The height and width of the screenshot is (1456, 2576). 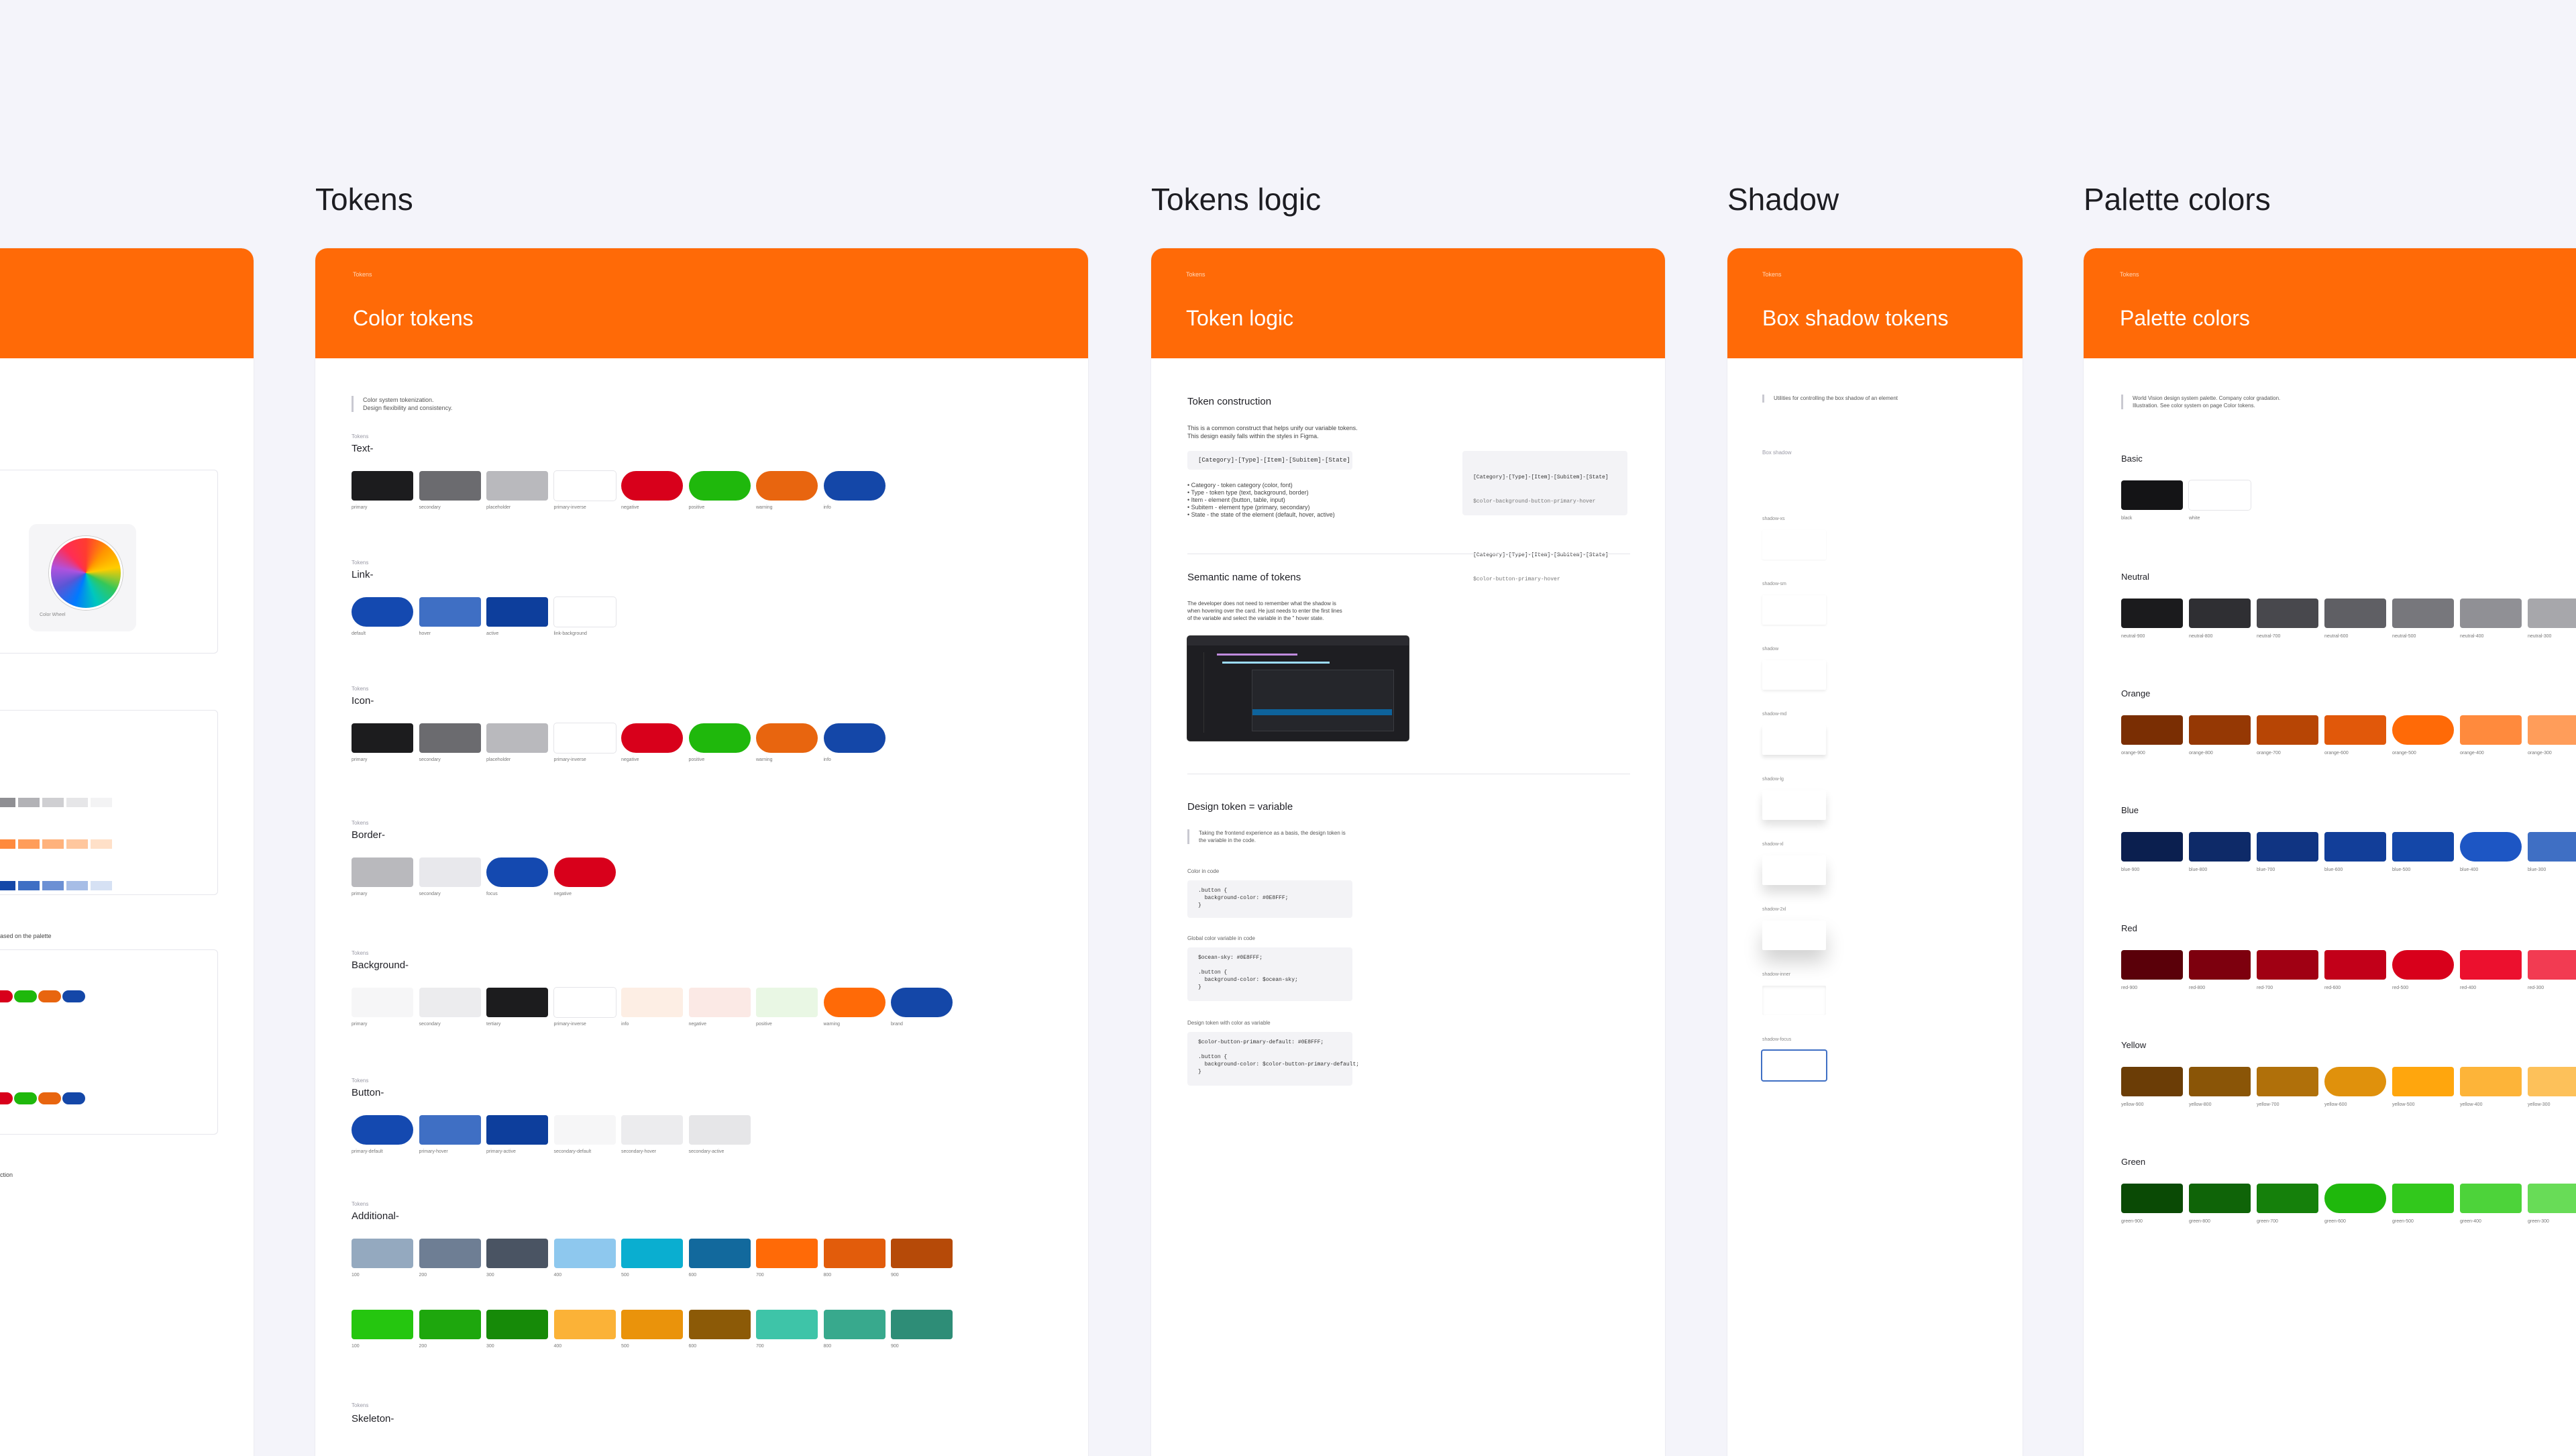 I want to click on frame-title-tokens: Tokens, so click(x=364, y=200).